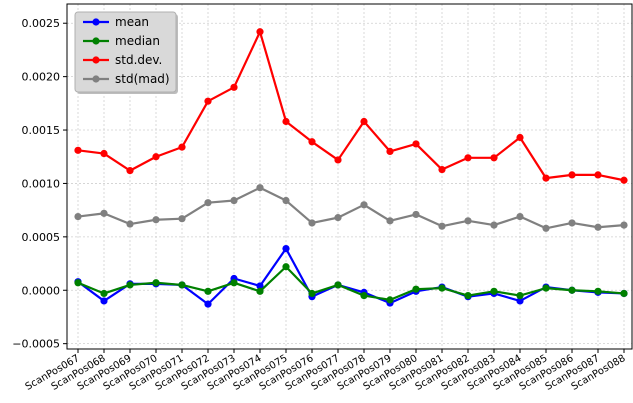 This screenshot has height=403, width=633. I want to click on y-tick-label: 0.0000, so click(41, 290).